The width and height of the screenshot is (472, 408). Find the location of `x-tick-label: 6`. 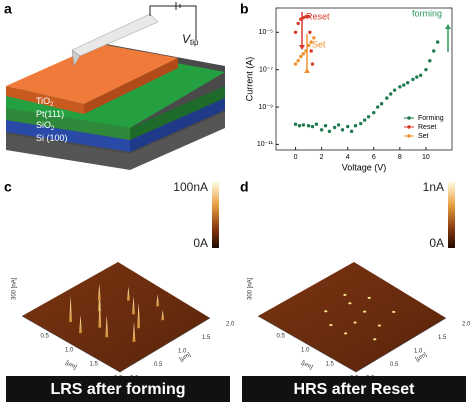

x-tick-label: 6 is located at coordinates (374, 157).